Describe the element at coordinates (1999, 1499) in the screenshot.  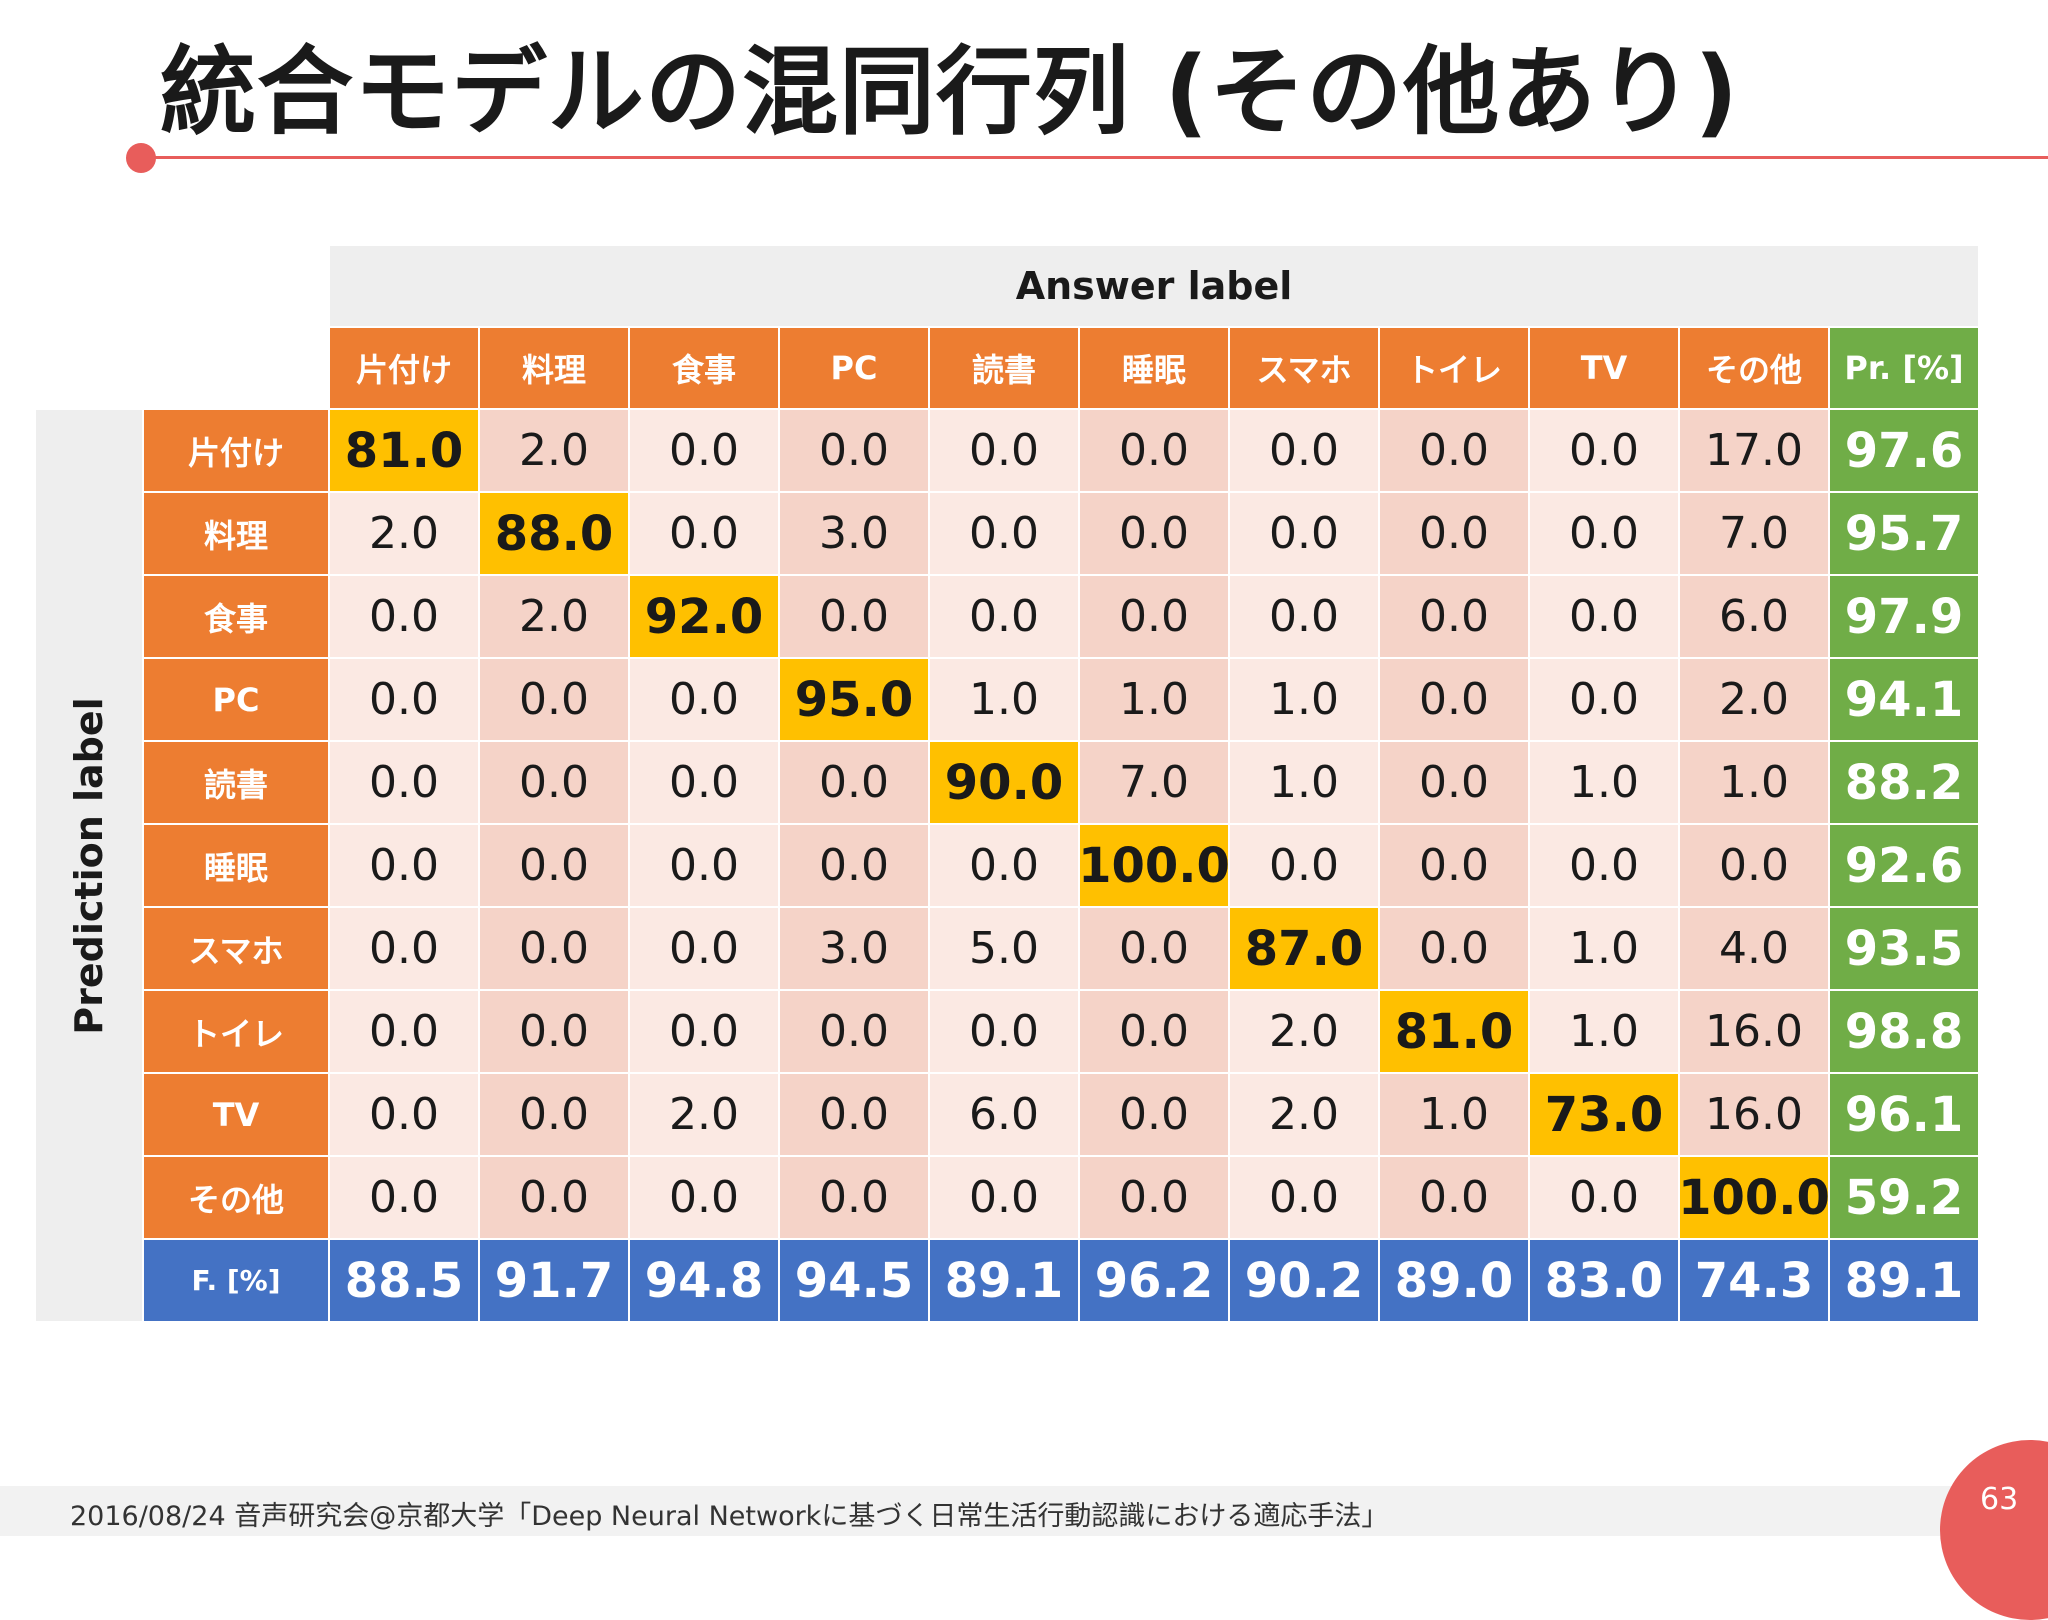
I see `page-number: 63` at that location.